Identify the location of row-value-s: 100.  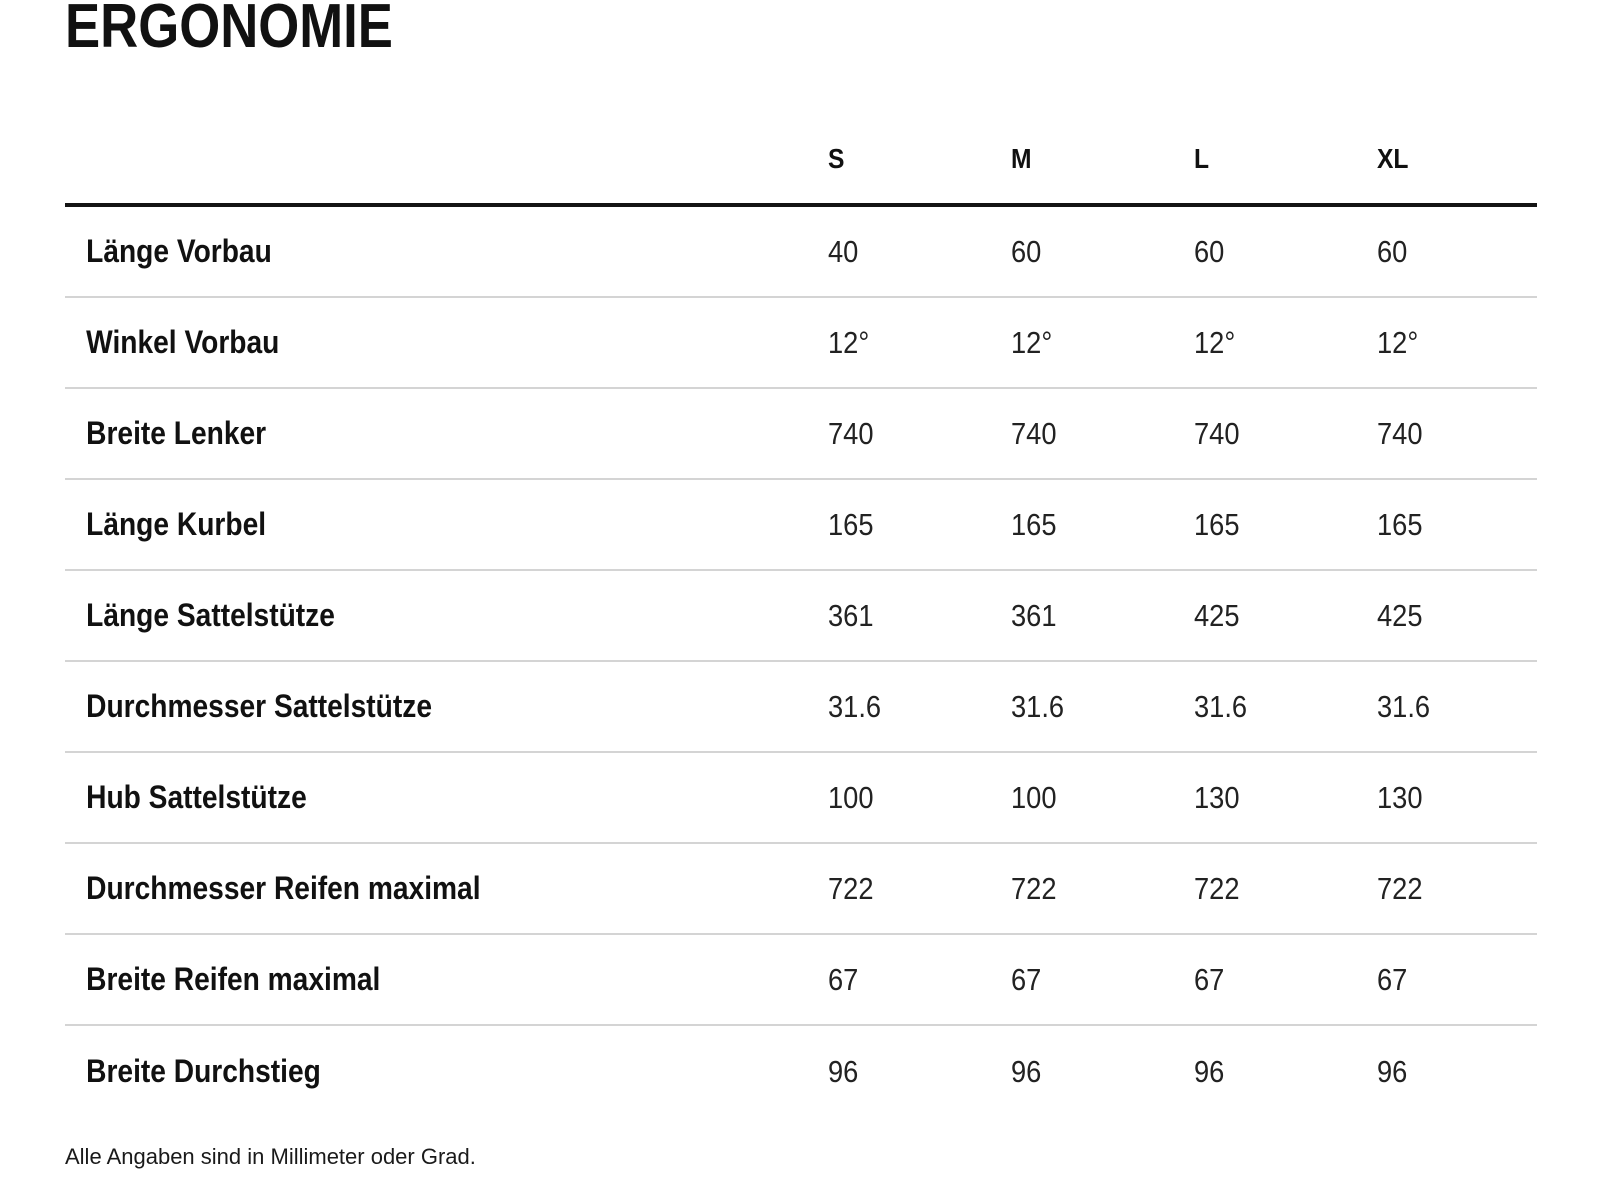
(851, 797).